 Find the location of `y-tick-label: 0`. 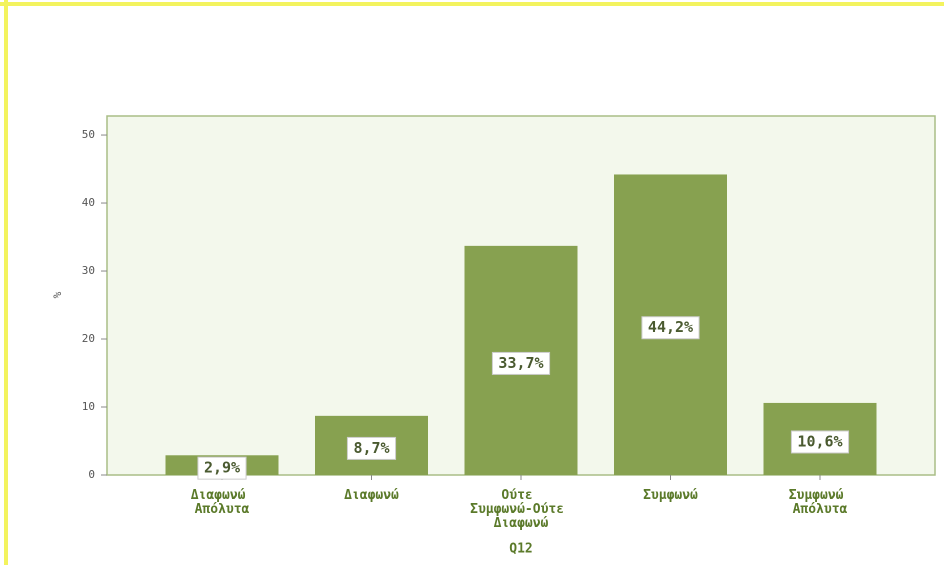

y-tick-label: 0 is located at coordinates (91, 474).